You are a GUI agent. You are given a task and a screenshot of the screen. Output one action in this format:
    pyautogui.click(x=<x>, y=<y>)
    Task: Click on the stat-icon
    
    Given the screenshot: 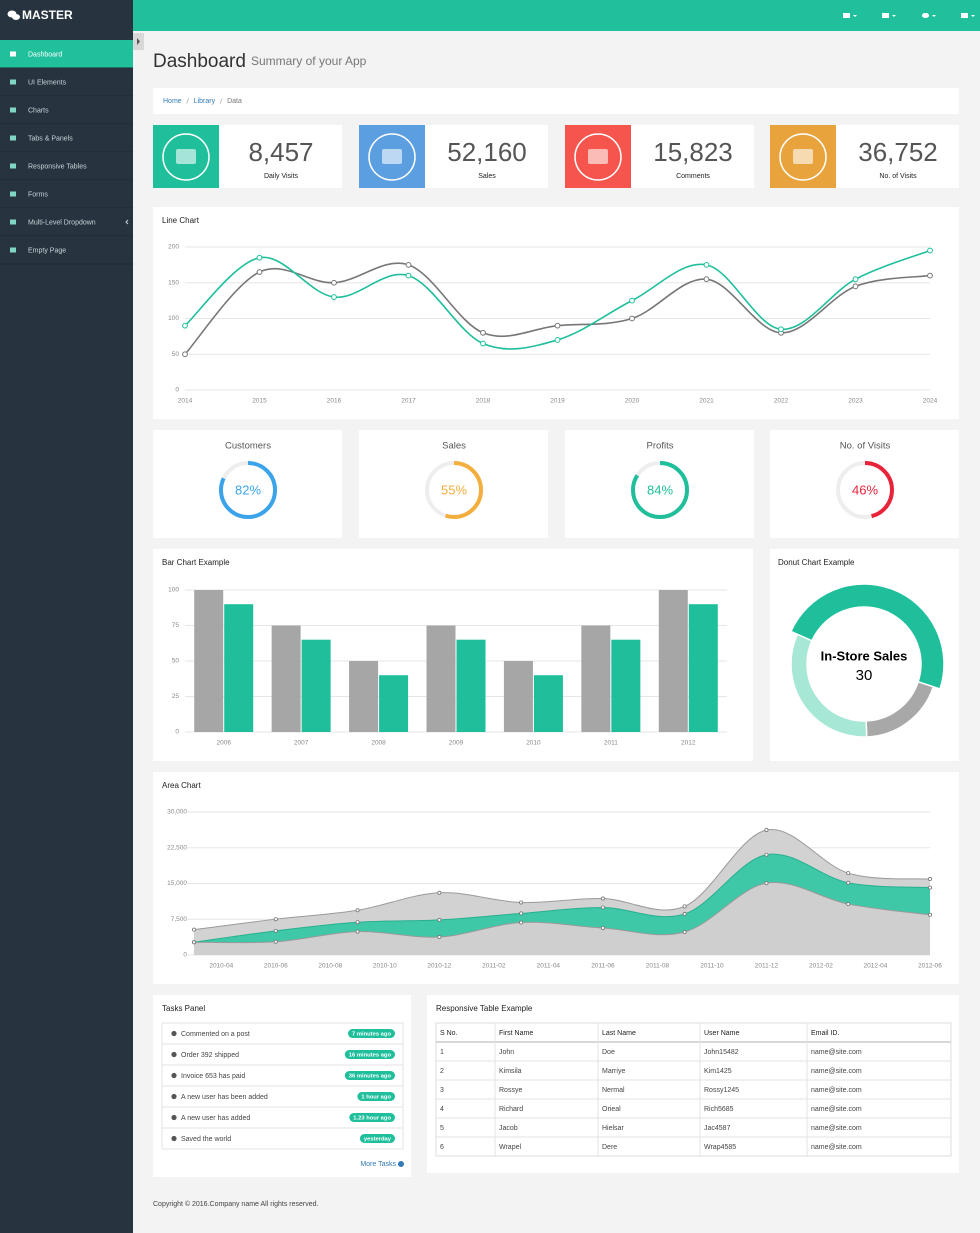 What is the action you would take?
    pyautogui.click(x=392, y=156)
    